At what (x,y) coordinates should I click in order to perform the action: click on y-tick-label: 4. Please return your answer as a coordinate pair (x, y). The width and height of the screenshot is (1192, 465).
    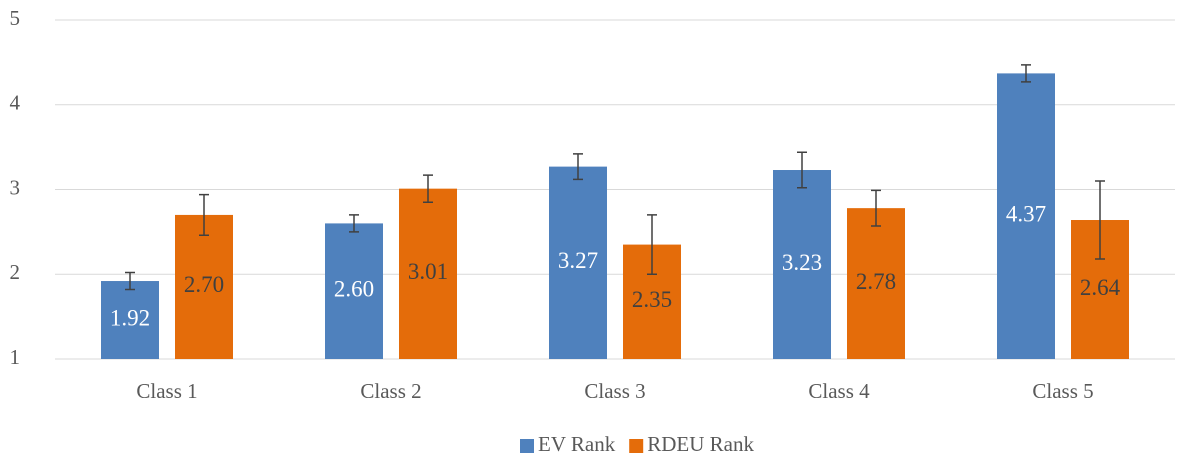
    Looking at the image, I should click on (15, 103).